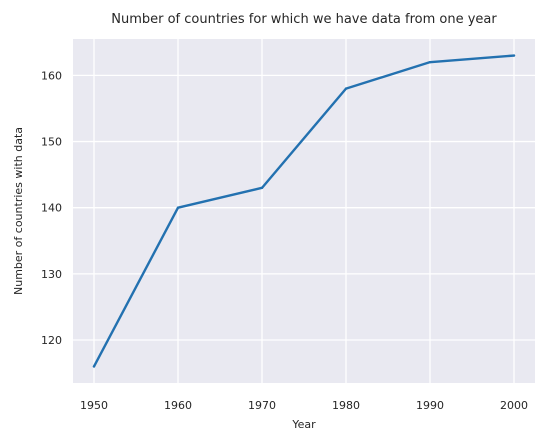 This screenshot has width=550, height=446. I want to click on y-tick-label: 150, so click(51, 142).